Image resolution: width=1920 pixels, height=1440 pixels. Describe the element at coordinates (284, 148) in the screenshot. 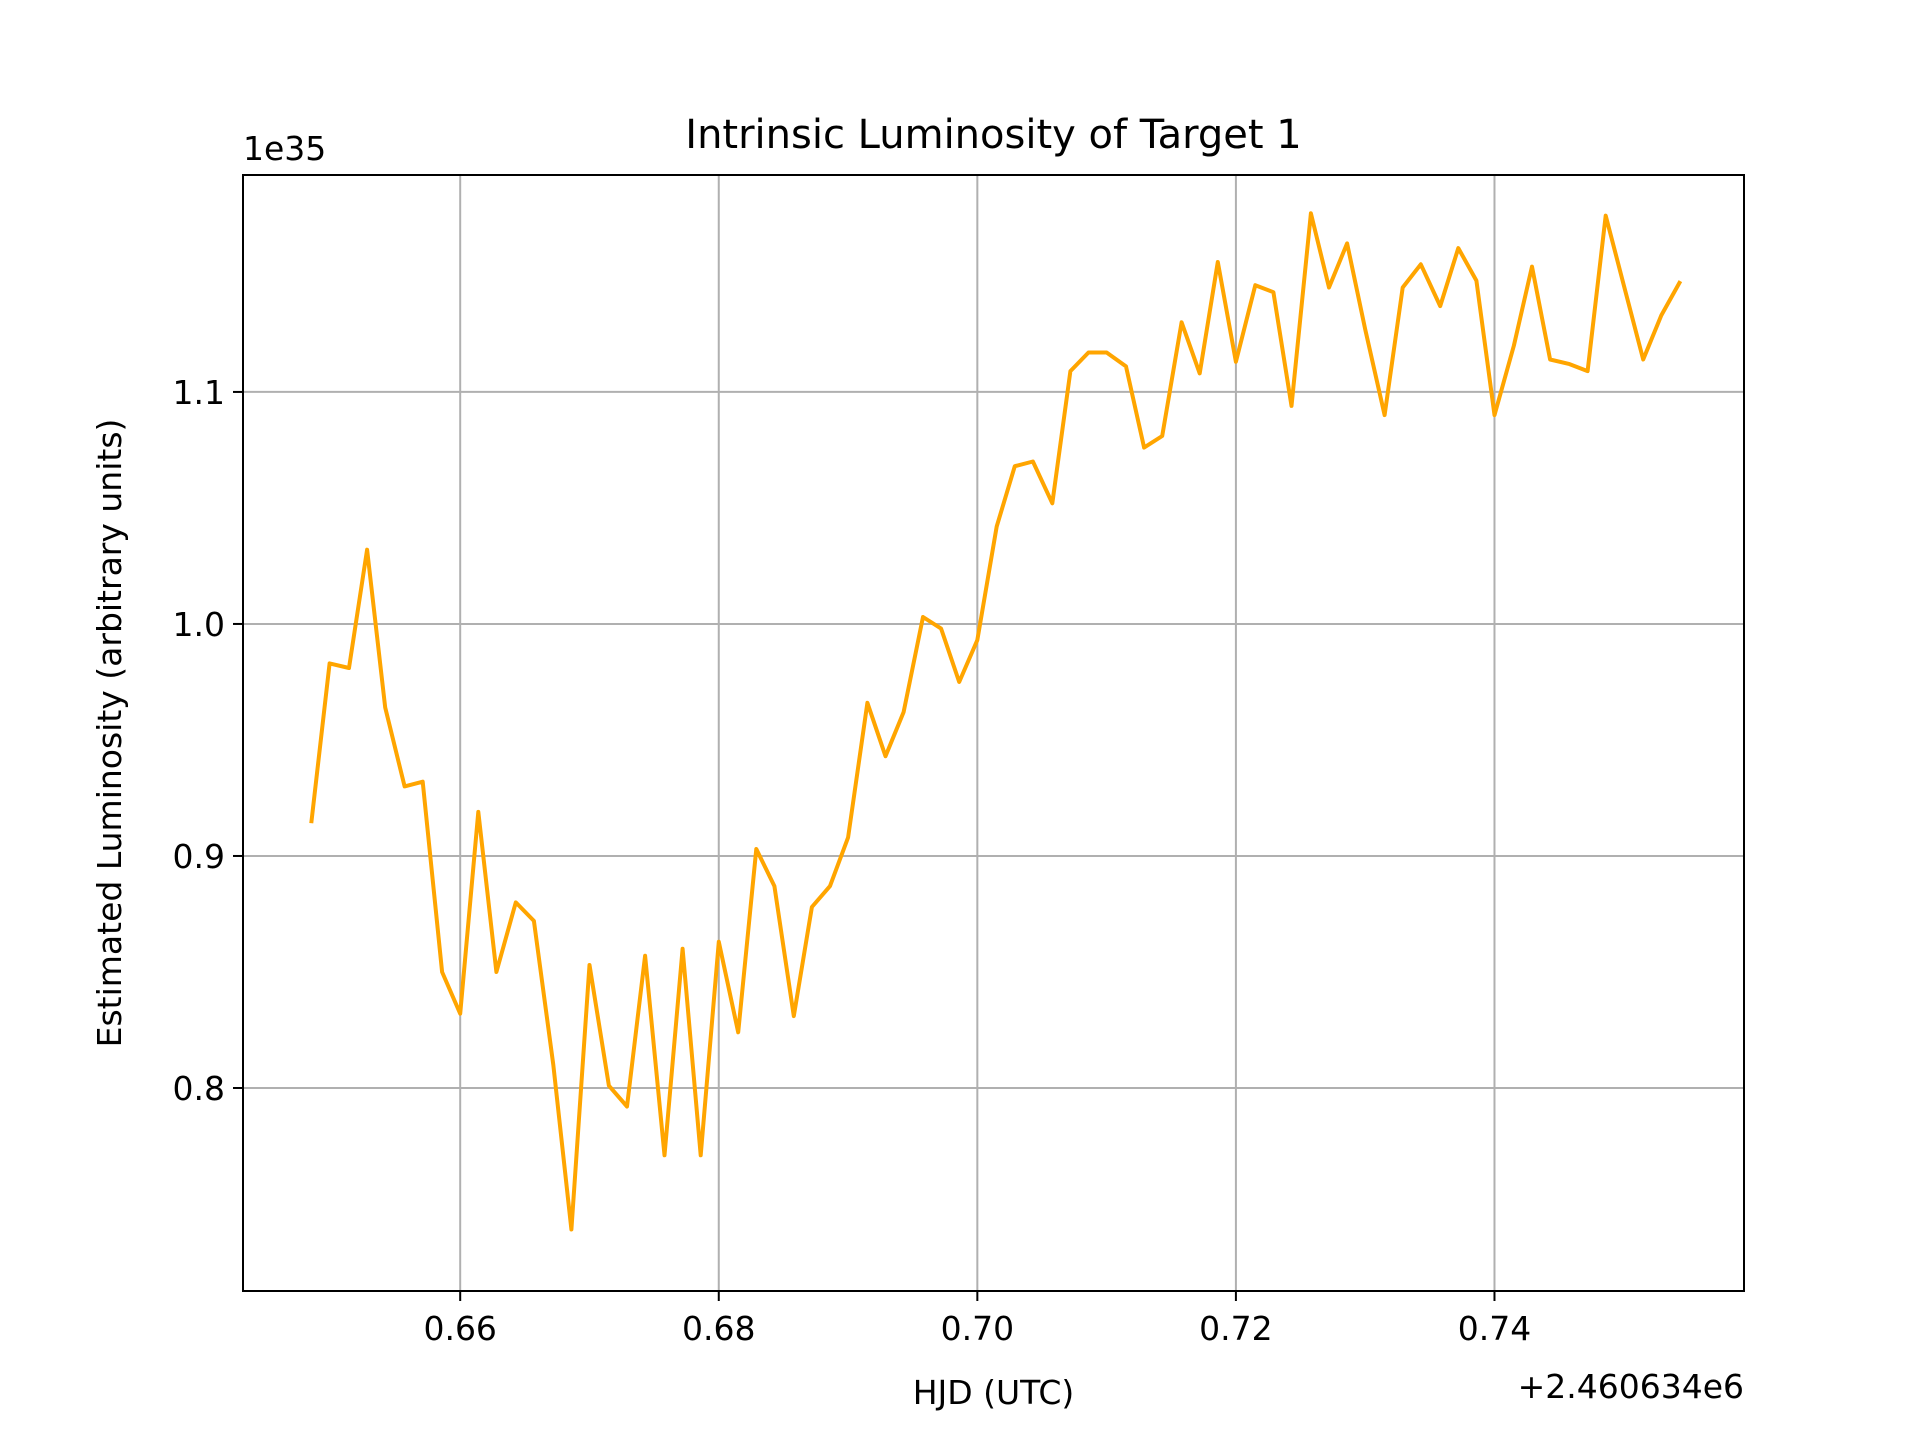

I see `y-axis-offset-text: 1e35` at that location.